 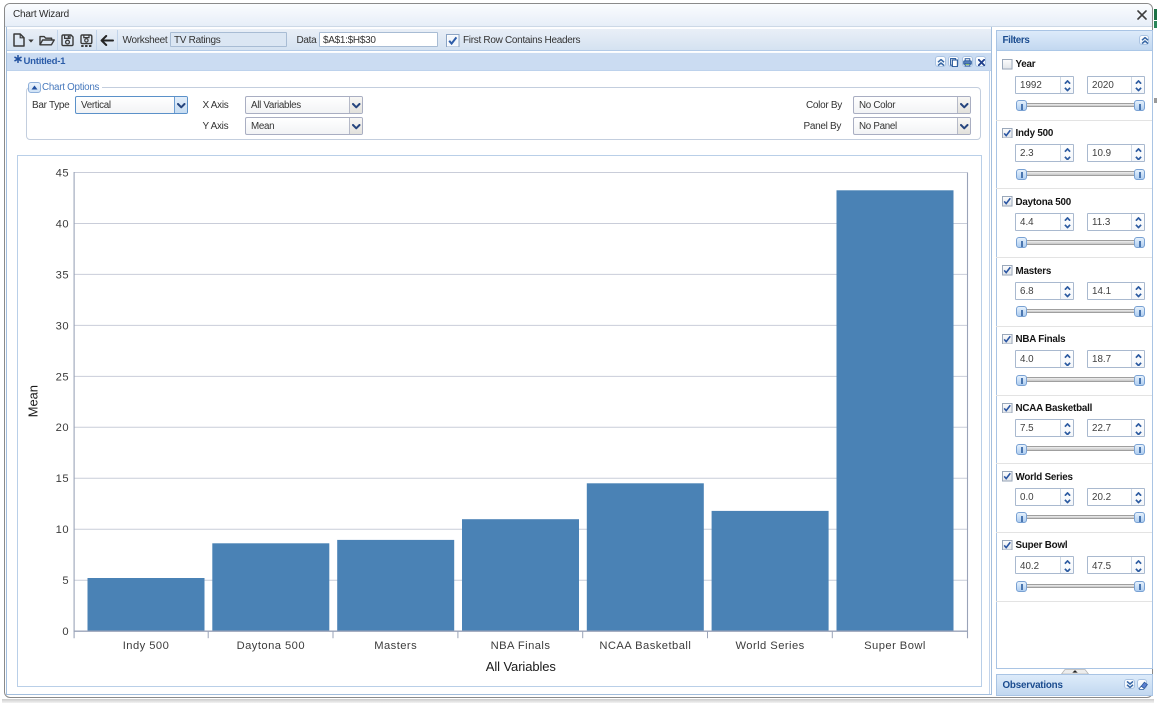 I want to click on svg-text: 20, so click(x=61, y=428).